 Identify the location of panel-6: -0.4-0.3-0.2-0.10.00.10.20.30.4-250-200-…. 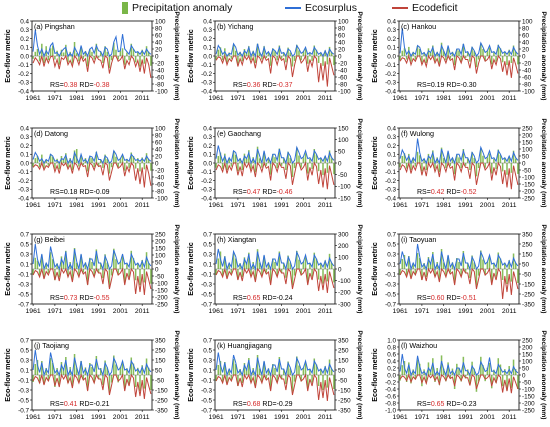
(458, 163).